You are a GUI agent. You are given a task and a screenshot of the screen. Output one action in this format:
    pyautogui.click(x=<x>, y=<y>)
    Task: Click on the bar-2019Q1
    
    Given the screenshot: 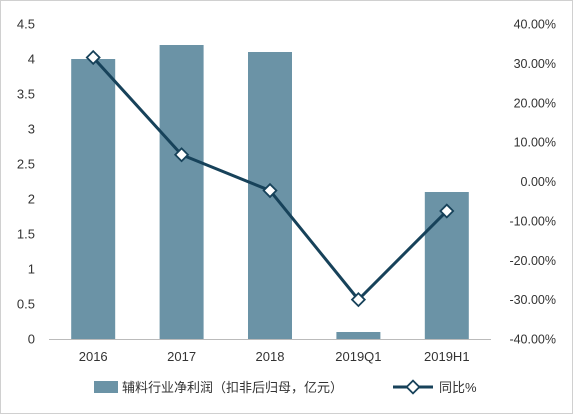 What is the action you would take?
    pyautogui.click(x=358, y=335)
    